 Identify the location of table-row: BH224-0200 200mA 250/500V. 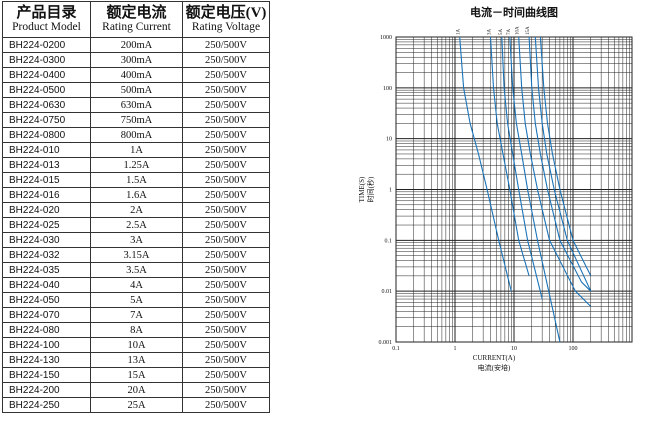
(136, 45).